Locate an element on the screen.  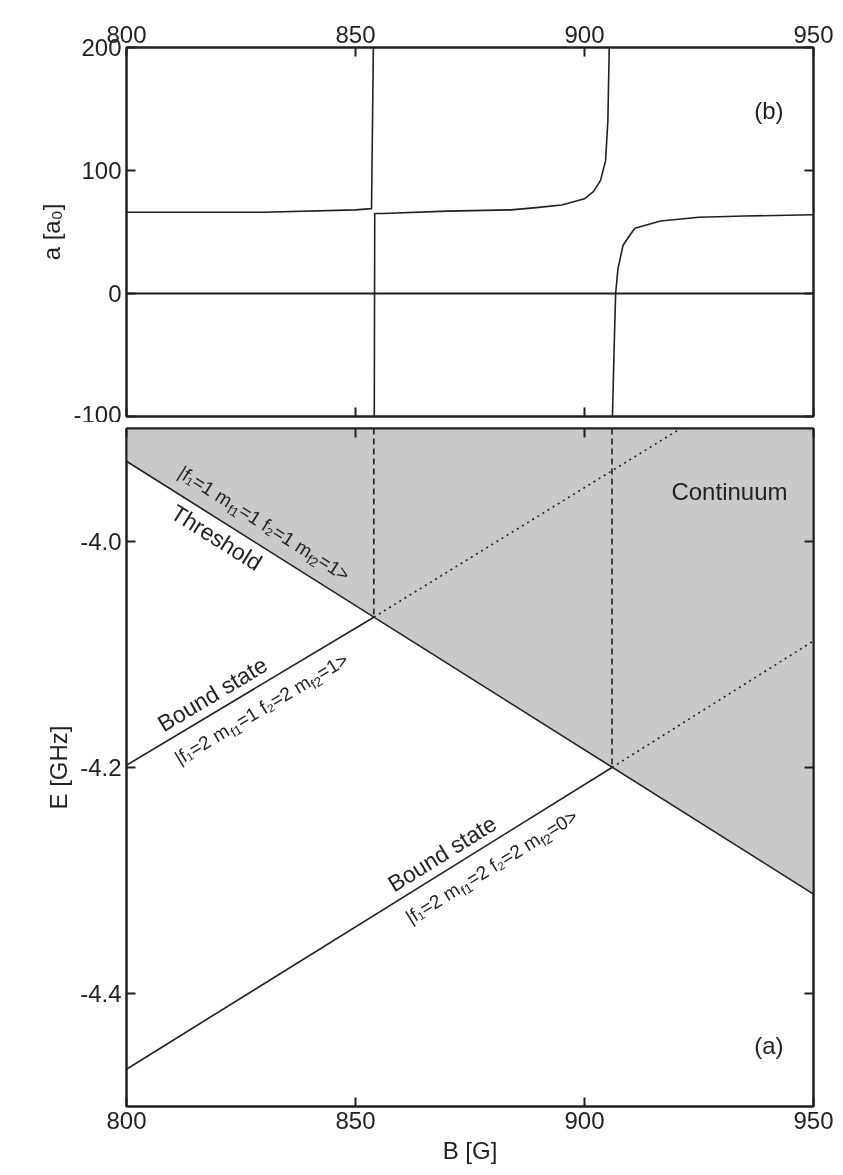
y-tick-label: -4.0 is located at coordinates (101, 541).